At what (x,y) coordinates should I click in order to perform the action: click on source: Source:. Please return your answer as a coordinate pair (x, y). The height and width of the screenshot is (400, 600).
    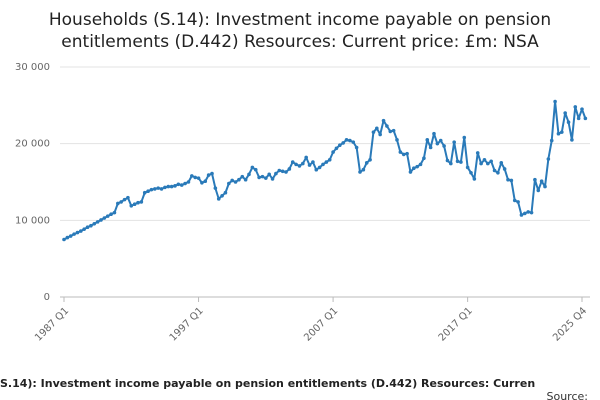
    Looking at the image, I should click on (568, 395).